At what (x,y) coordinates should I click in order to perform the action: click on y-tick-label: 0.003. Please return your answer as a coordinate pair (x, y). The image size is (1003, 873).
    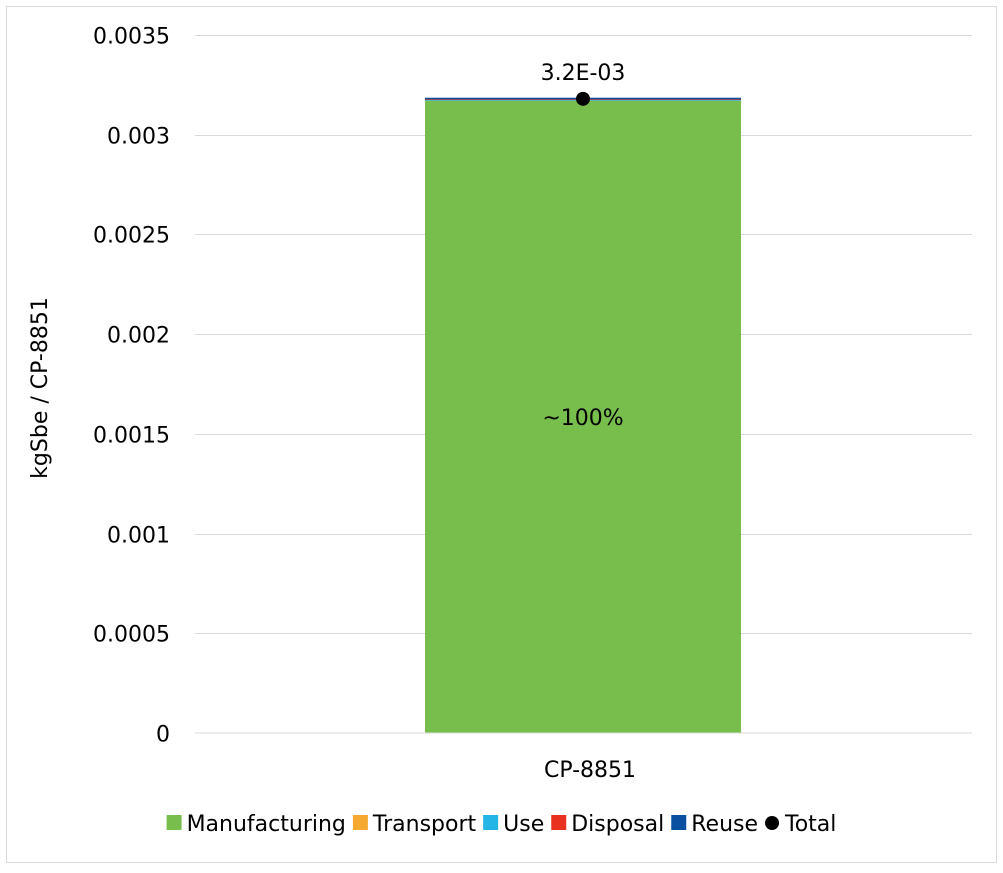
    Looking at the image, I should click on (138, 137).